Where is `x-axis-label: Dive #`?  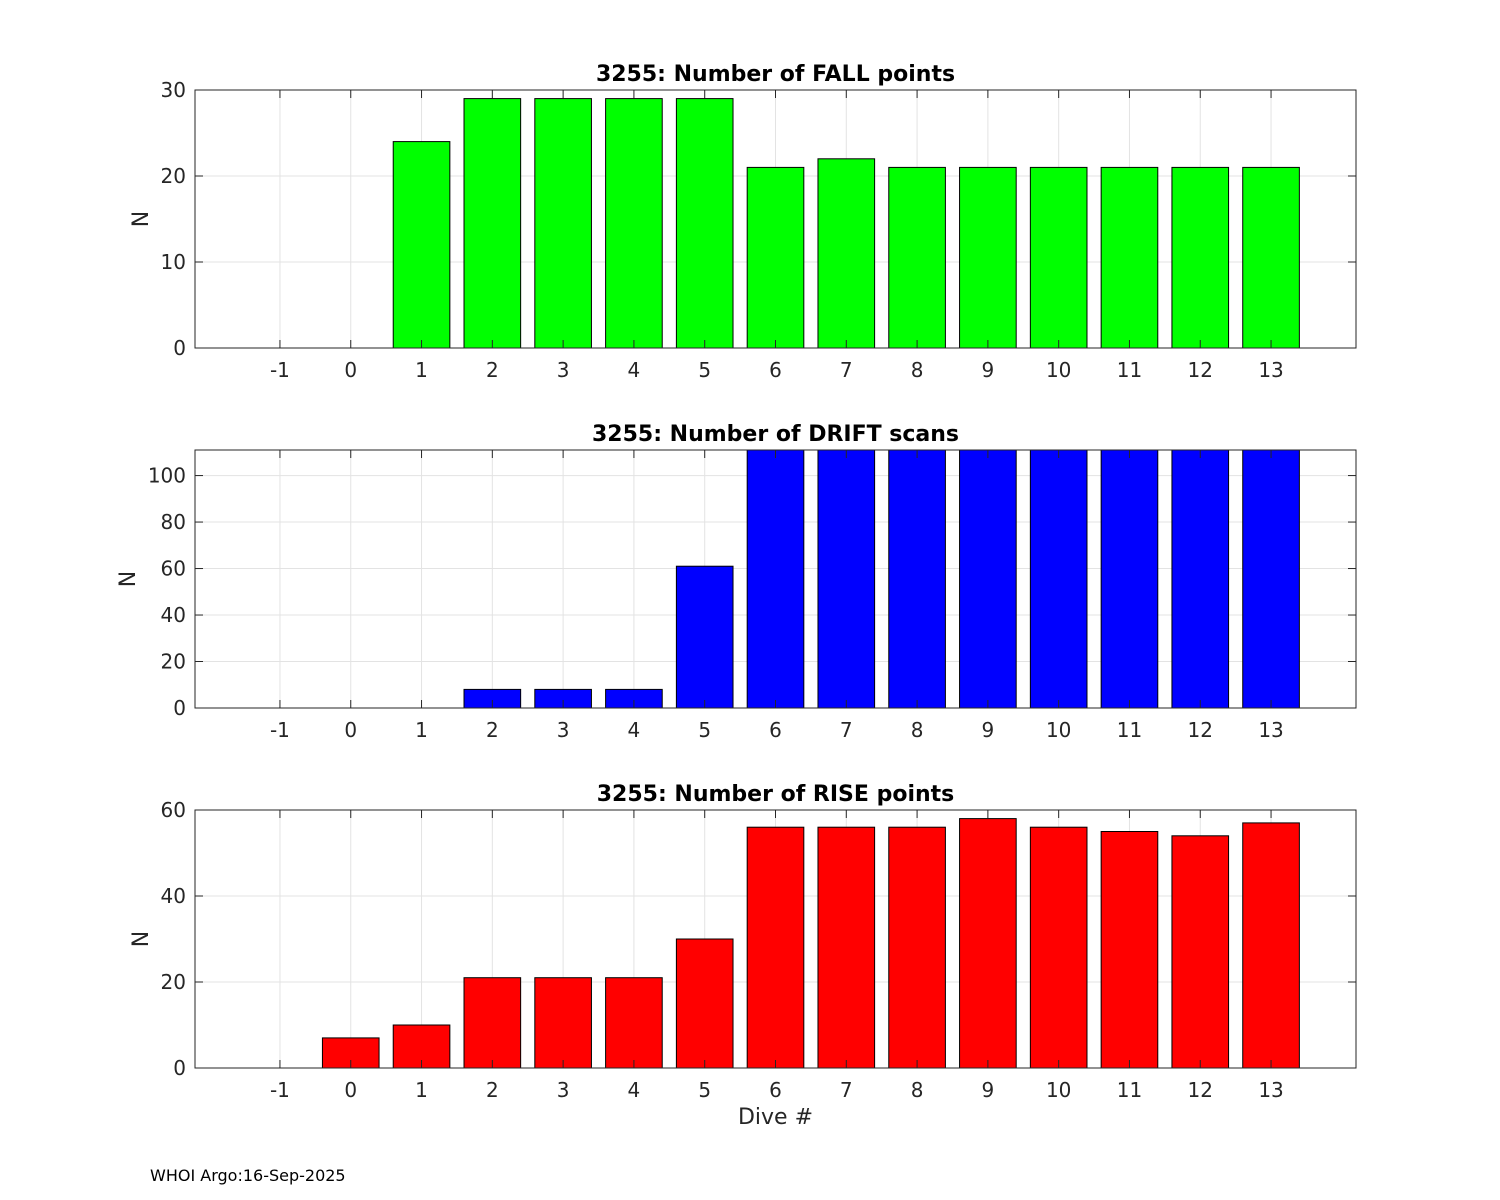 x-axis-label: Dive # is located at coordinates (775, 1117).